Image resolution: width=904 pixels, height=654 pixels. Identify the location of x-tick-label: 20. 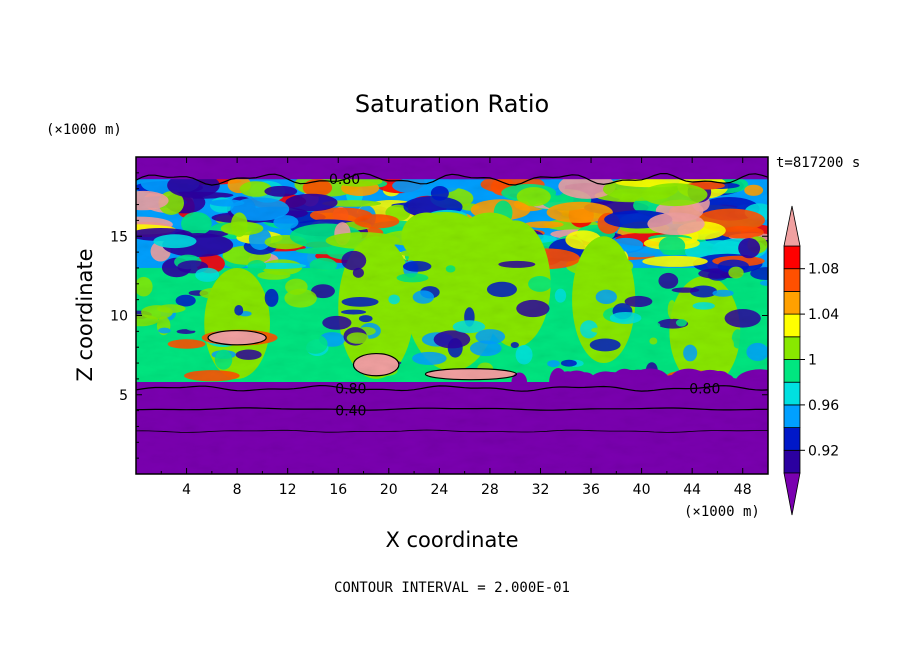
(389, 490).